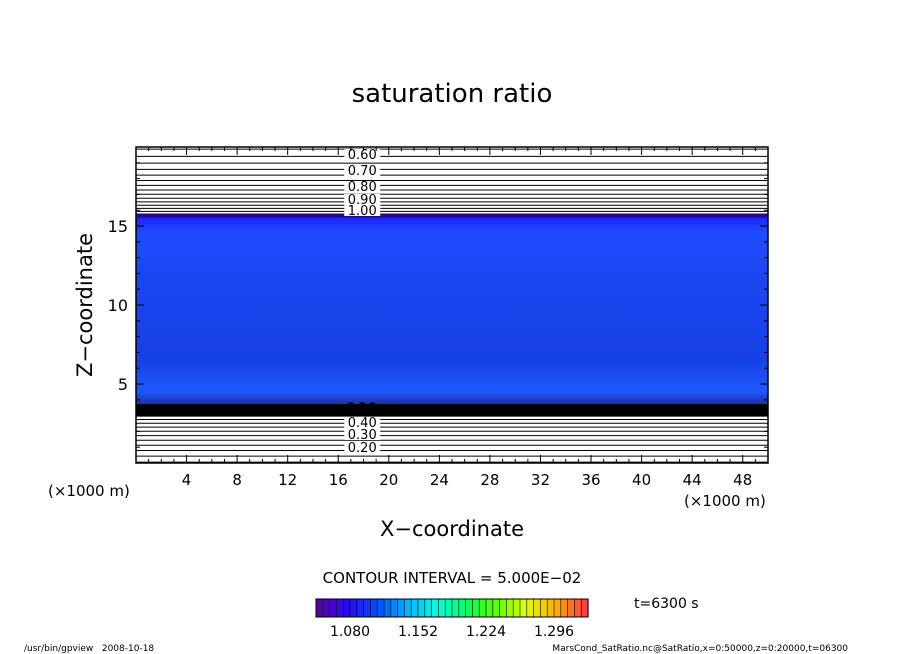  Describe the element at coordinates (237, 480) in the screenshot. I see `x-tick-label: 8` at that location.